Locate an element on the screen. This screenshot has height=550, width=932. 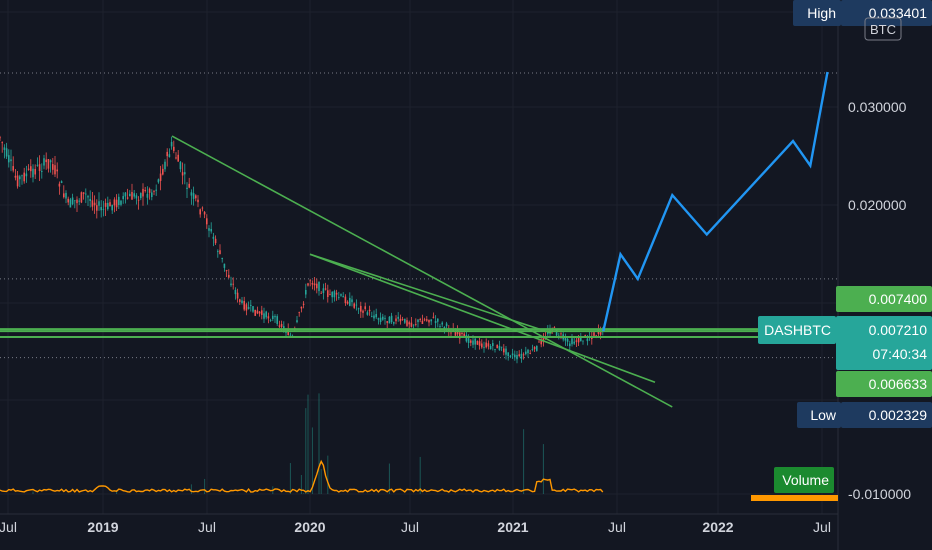
bar-countdown: 07:40:34 is located at coordinates (900, 354).